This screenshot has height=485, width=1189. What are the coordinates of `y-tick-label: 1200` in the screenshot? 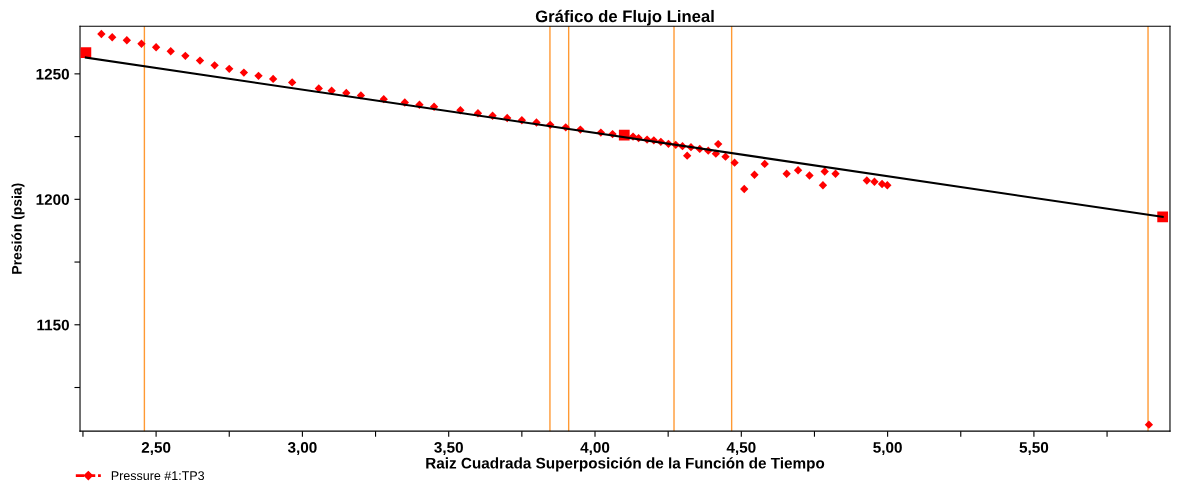 It's located at (52, 200).